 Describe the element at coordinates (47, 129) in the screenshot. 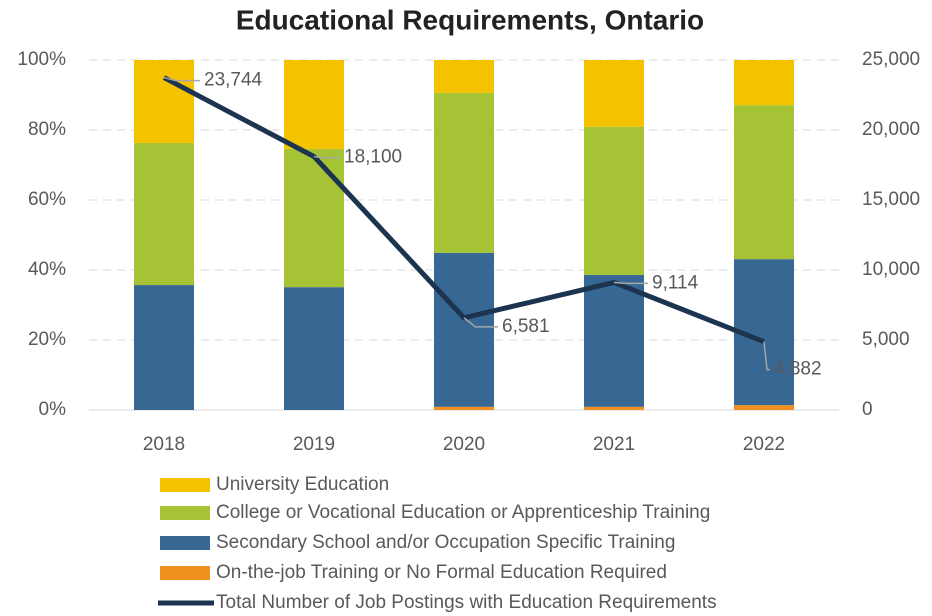

I see `y-tick-label: 80%` at that location.